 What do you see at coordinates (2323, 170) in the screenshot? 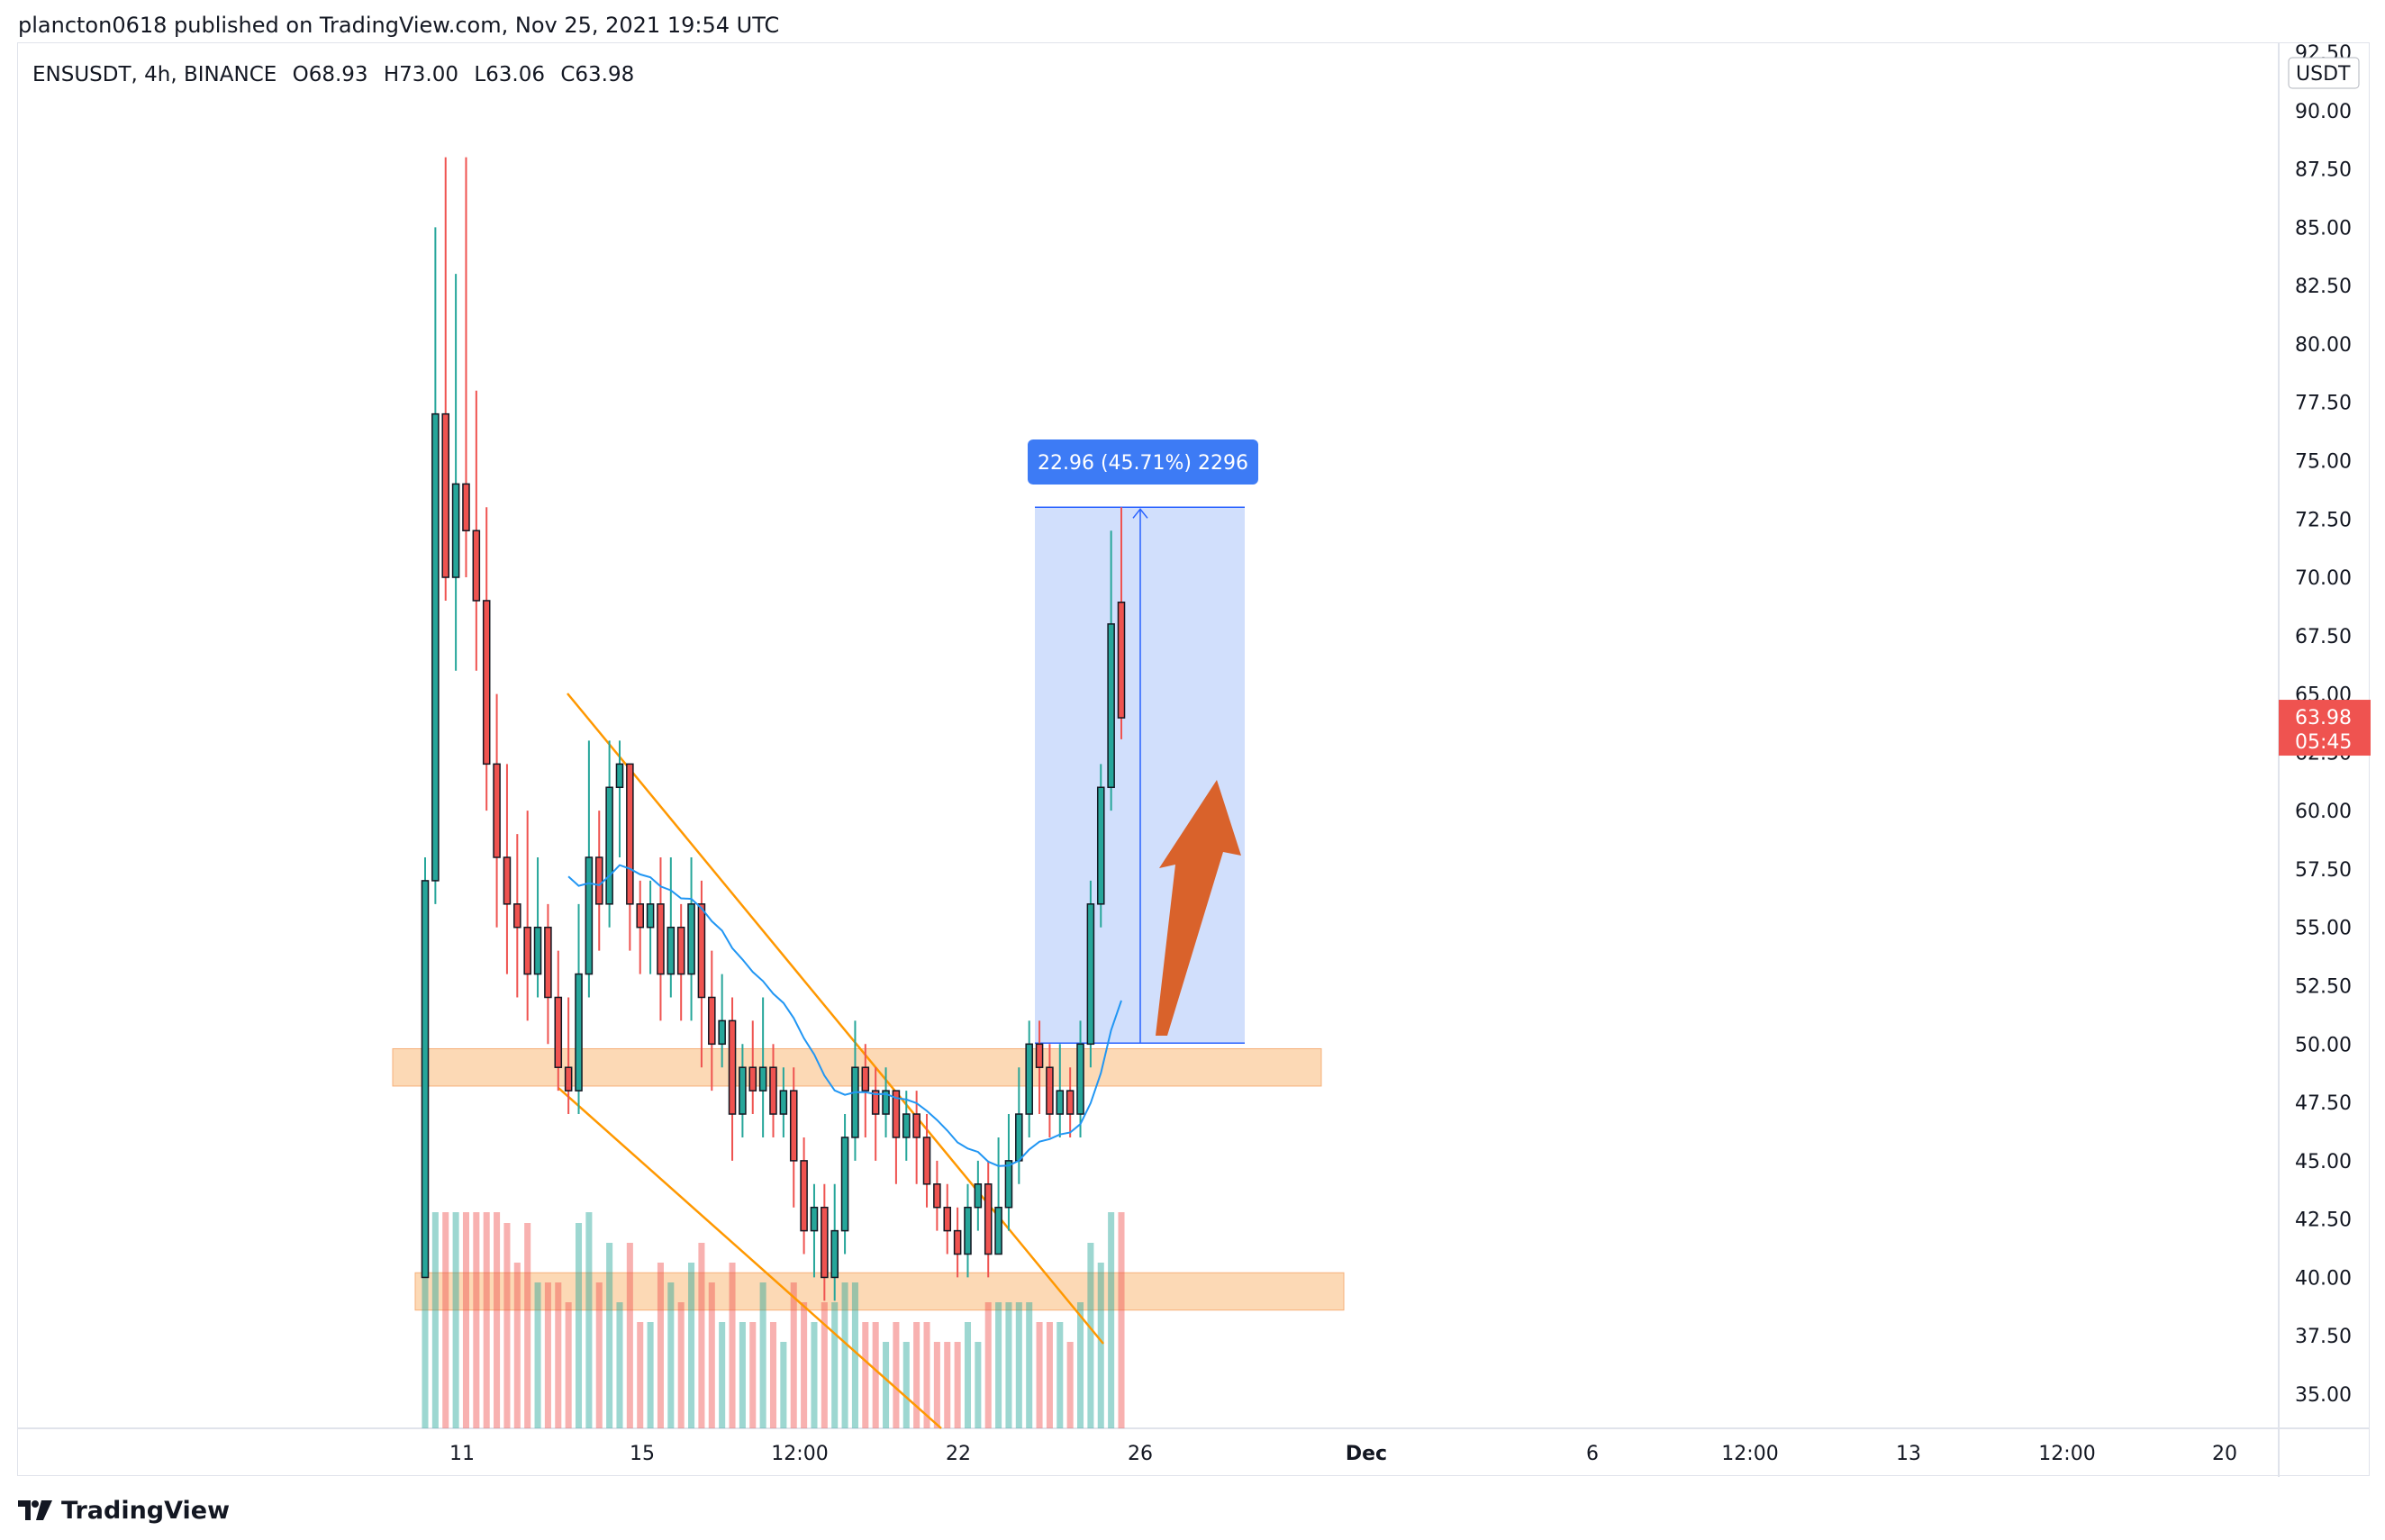
I see `y-tick-label: 87.50` at bounding box center [2323, 170].